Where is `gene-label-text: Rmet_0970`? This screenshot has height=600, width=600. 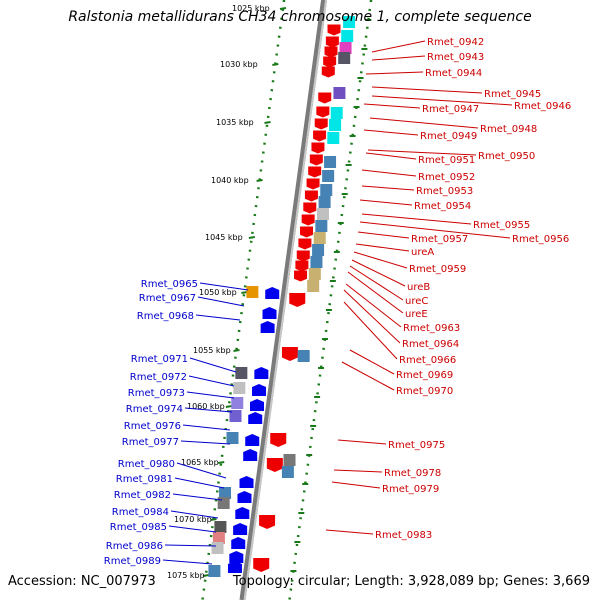 gene-label-text: Rmet_0970 is located at coordinates (424, 391).